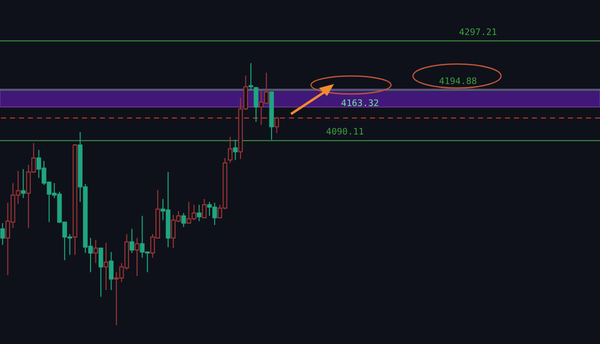 Image resolution: width=600 pixels, height=344 pixels. I want to click on ref-line-label: 4297.21, so click(478, 33).